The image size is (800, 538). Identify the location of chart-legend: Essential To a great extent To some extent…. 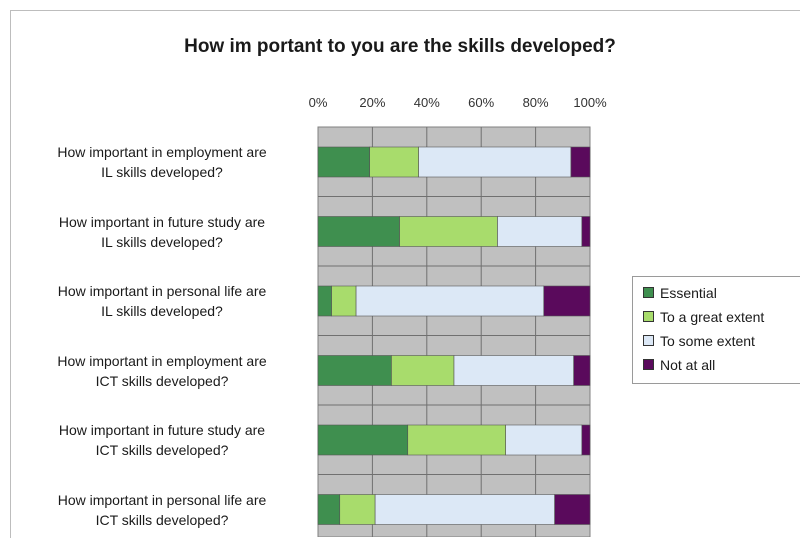
(716, 330).